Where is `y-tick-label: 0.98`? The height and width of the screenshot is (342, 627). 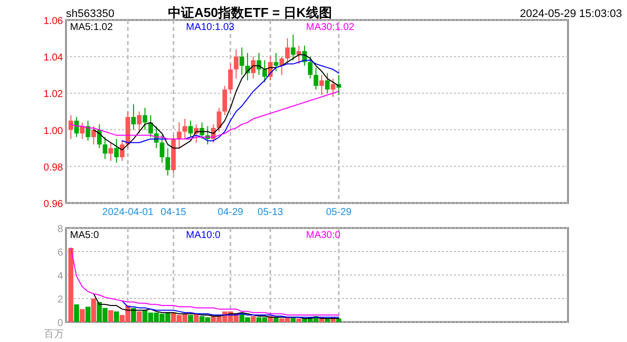 y-tick-label: 0.98 is located at coordinates (54, 168).